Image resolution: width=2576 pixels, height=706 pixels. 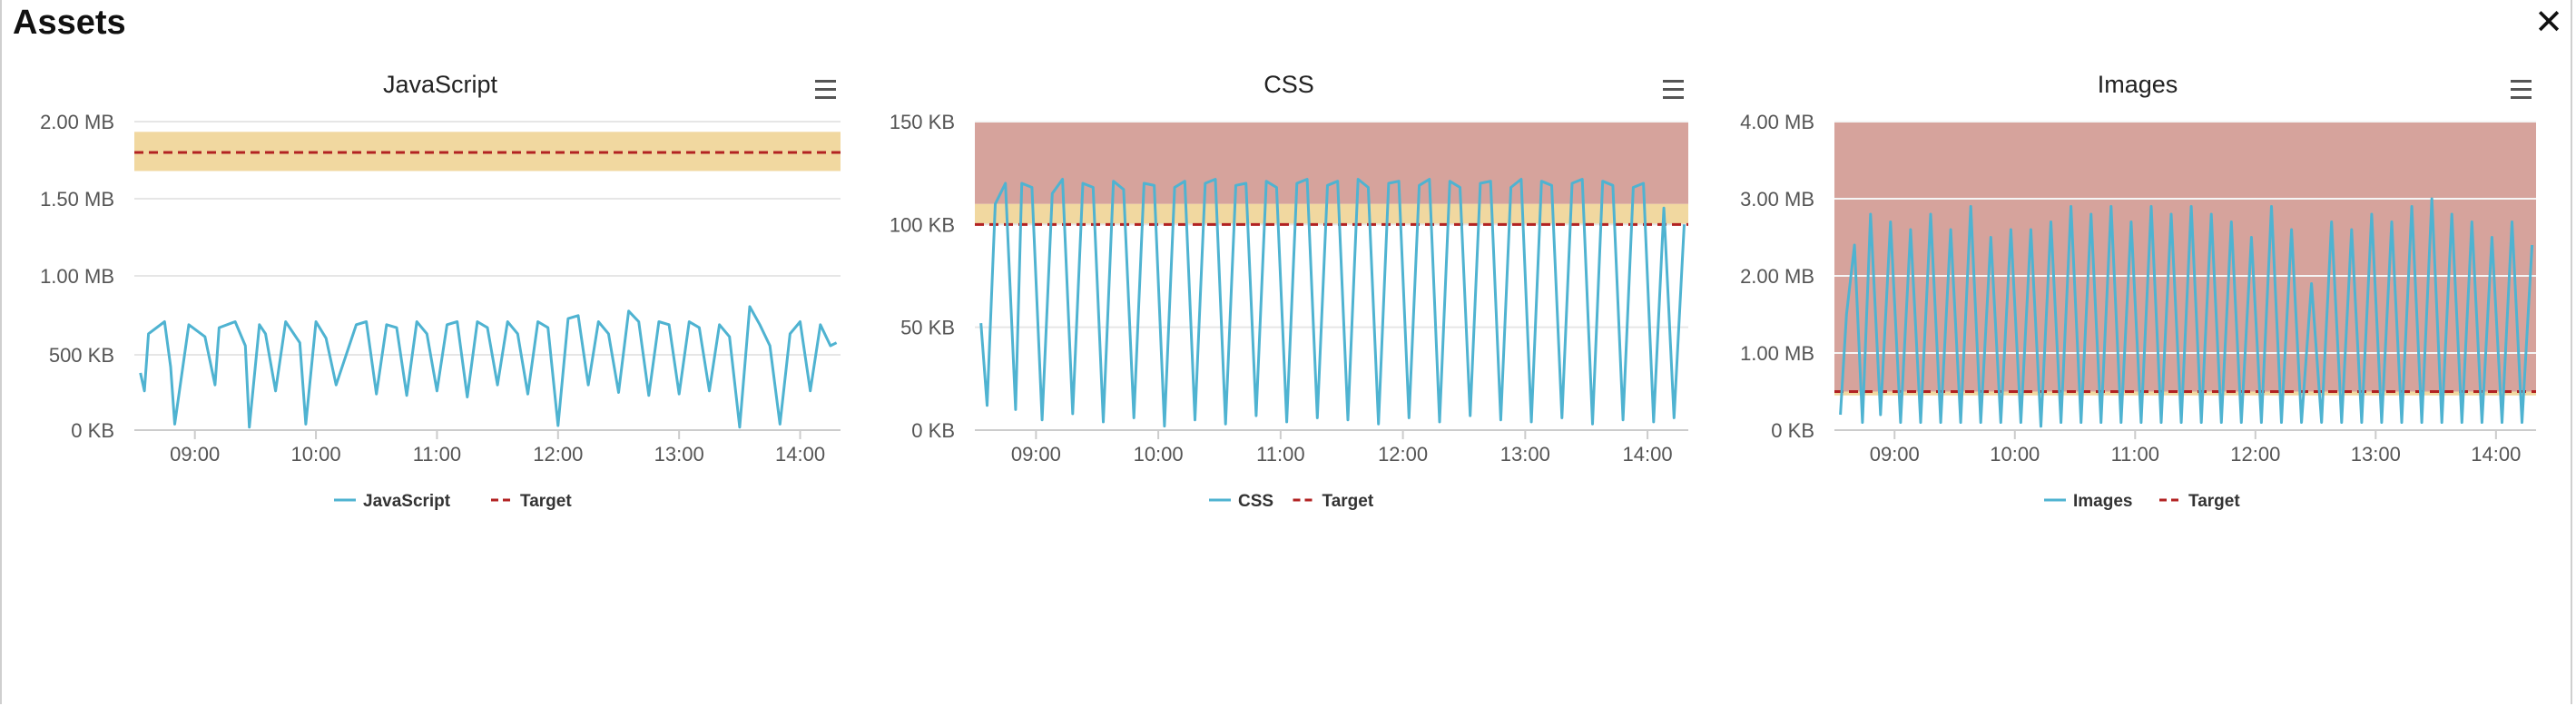 I want to click on y-tick-label: 500 KB, so click(x=81, y=355).